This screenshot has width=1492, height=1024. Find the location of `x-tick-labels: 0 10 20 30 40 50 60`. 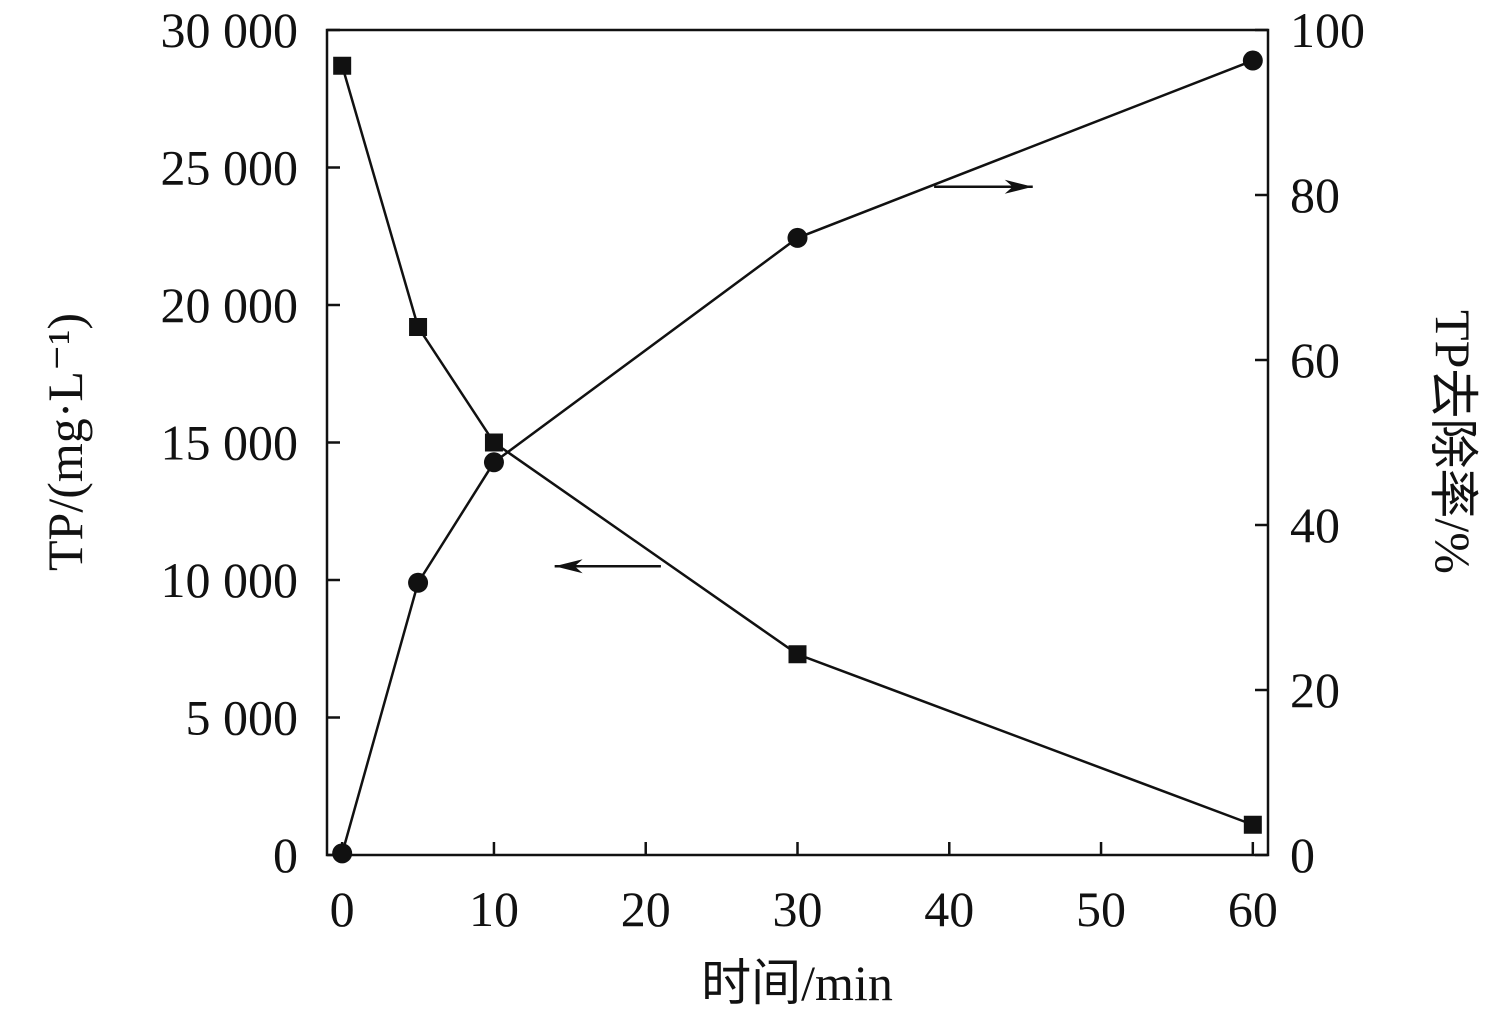

x-tick-labels: 0 10 20 30 40 50 60 is located at coordinates (804, 909).